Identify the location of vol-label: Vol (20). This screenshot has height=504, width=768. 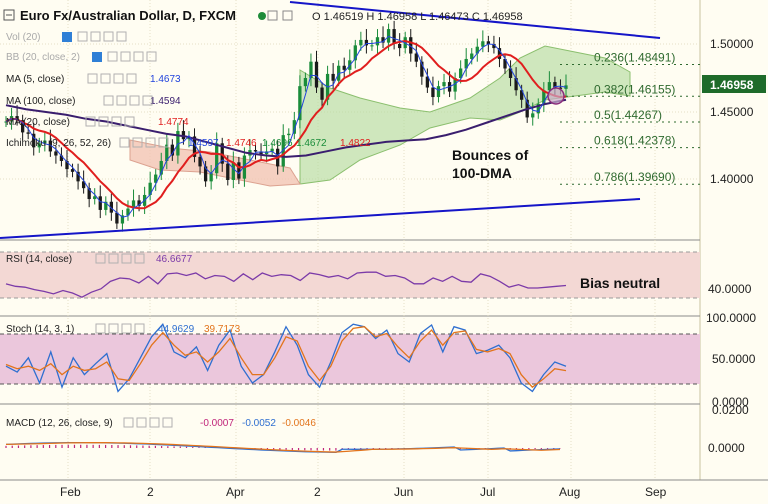
(23, 37).